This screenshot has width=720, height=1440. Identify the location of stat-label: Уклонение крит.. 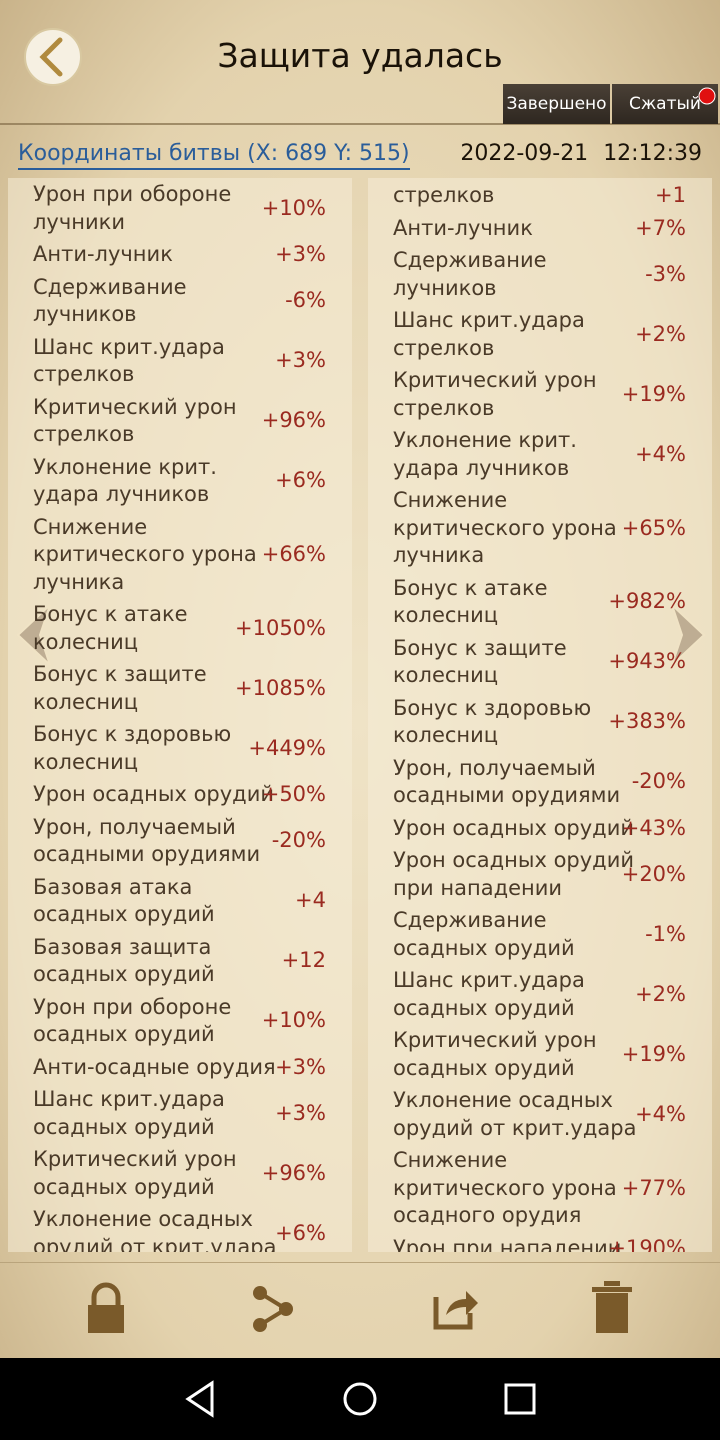
(125, 466).